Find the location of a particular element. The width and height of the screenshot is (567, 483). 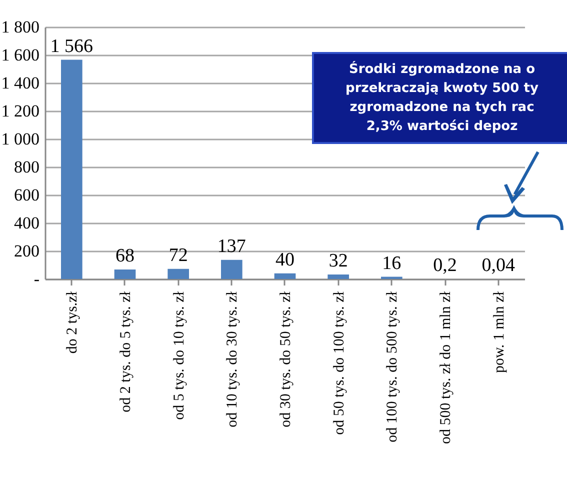

y-tick-label: 1 800 is located at coordinates (20, 27).